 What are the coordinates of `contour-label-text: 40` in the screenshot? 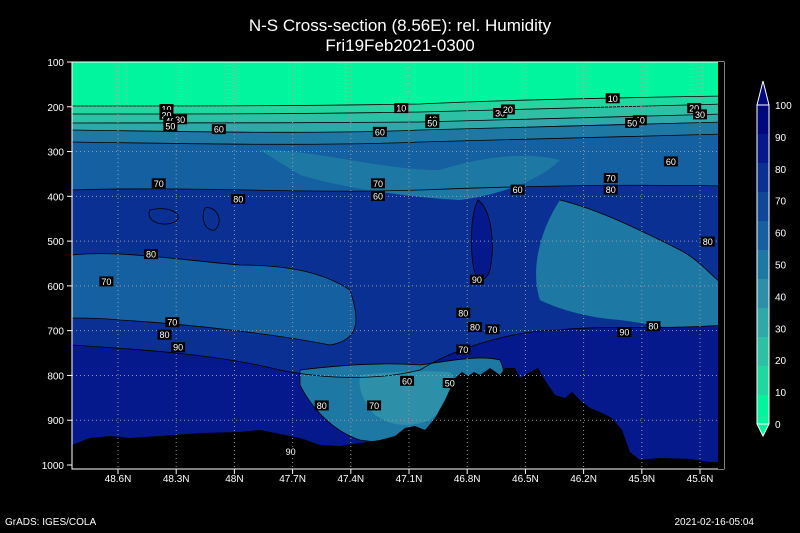 It's located at (640, 121).